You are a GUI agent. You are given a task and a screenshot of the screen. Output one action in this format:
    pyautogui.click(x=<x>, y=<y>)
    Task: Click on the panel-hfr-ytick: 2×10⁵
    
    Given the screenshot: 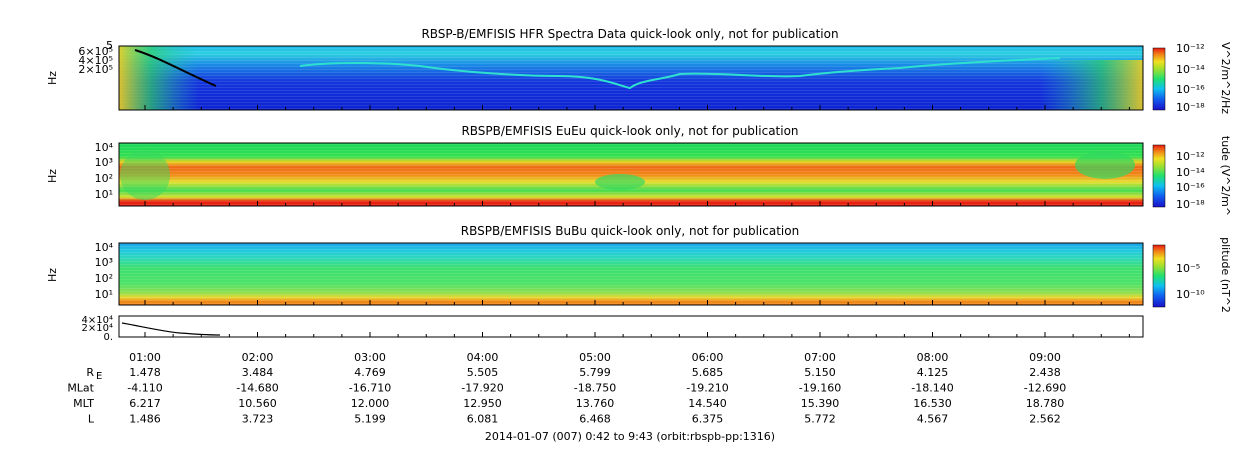 What is the action you would take?
    pyautogui.click(x=95, y=69)
    